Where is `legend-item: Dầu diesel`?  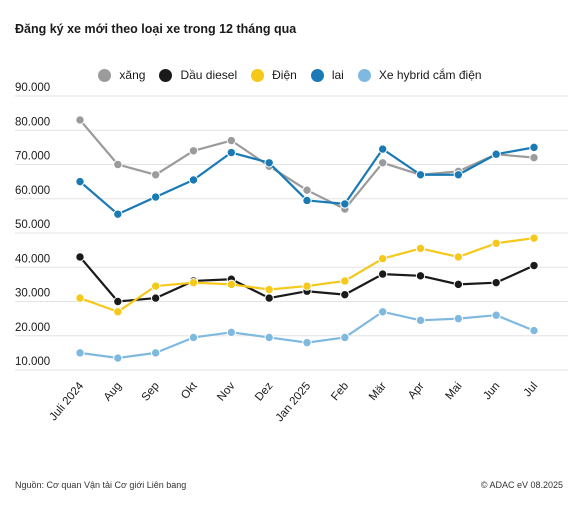 legend-item: Dầu diesel is located at coordinates (198, 75).